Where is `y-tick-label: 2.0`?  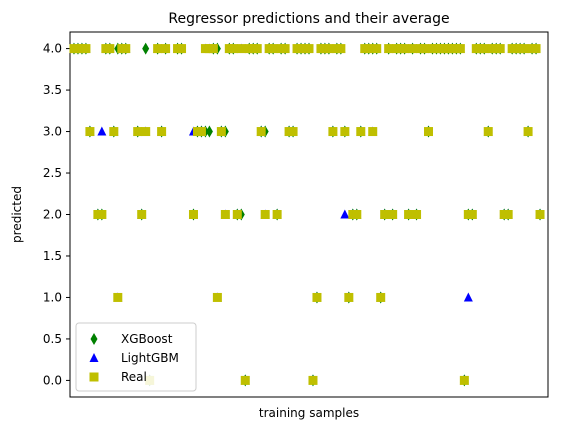 y-tick-label: 2.0 is located at coordinates (52, 215).